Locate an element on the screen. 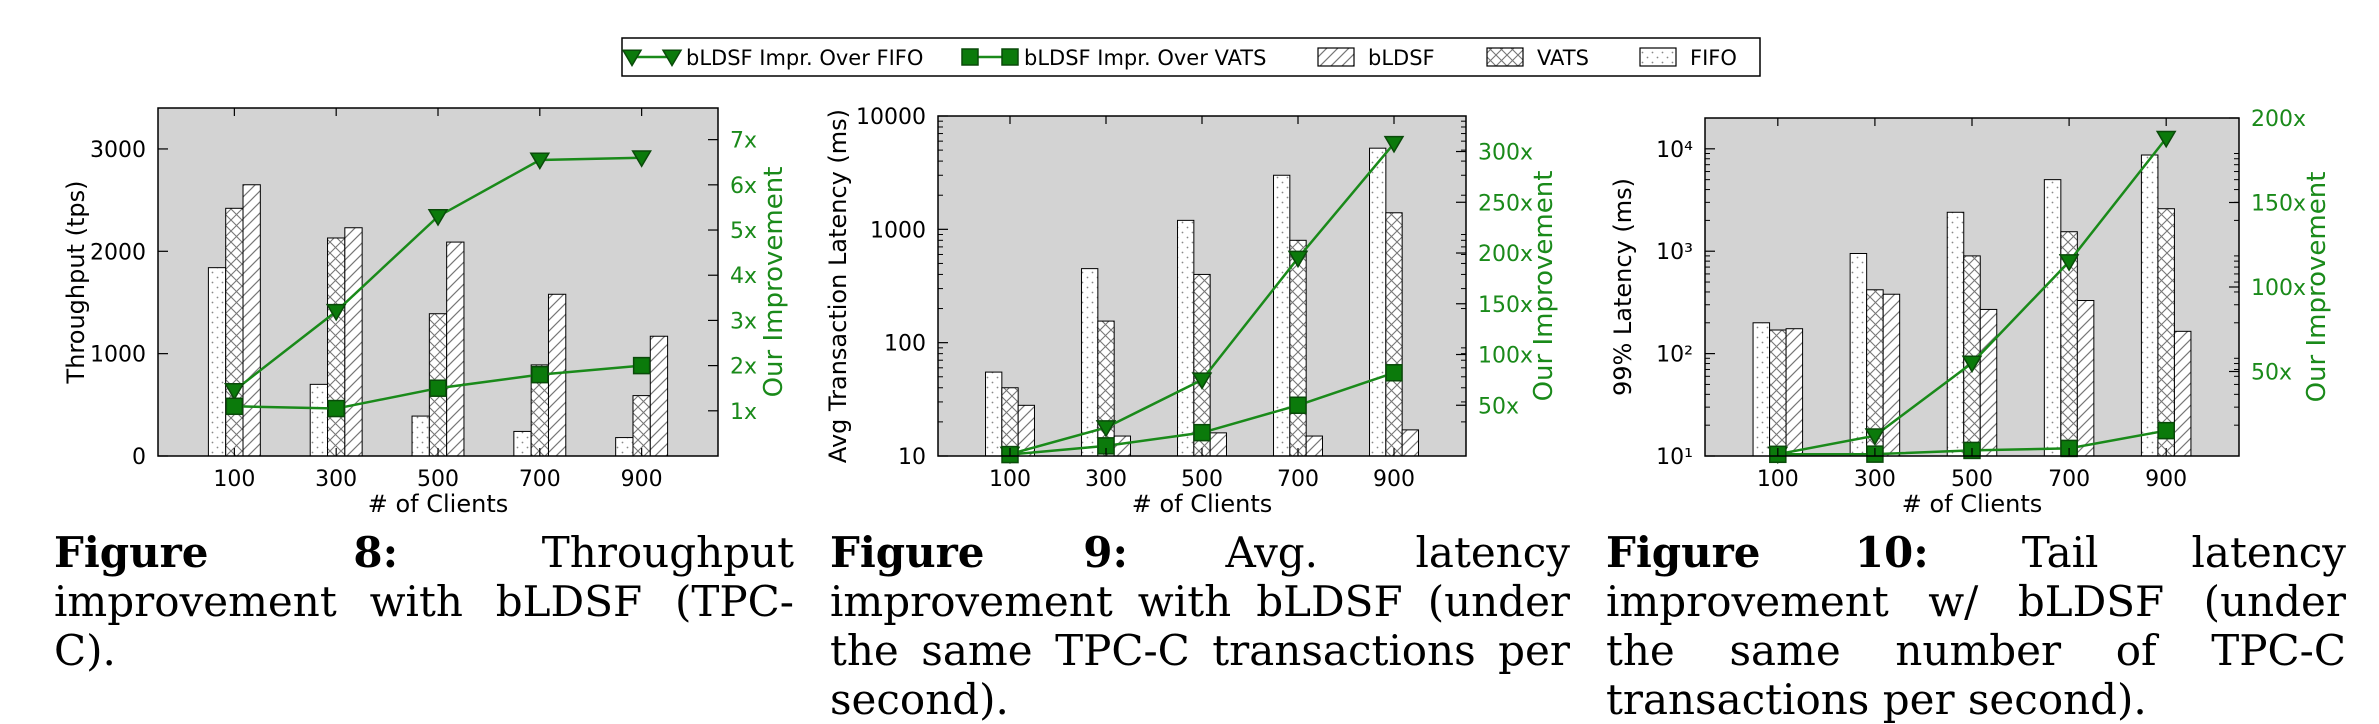  caption-label: Figure 10: is located at coordinates (1767, 552).